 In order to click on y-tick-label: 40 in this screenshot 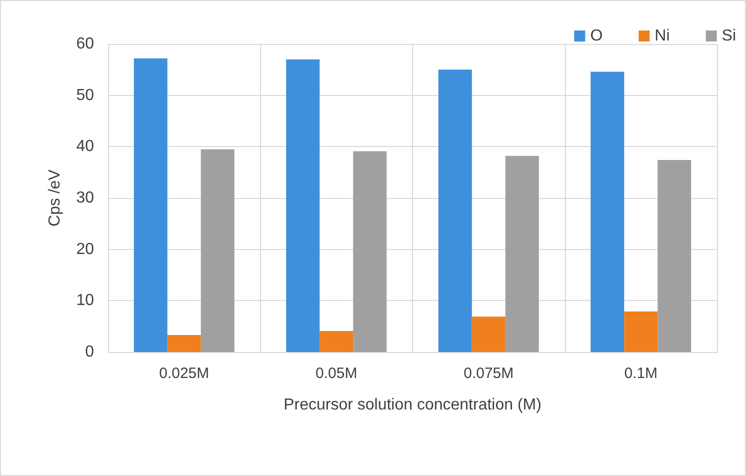, I will do `click(85, 147)`.